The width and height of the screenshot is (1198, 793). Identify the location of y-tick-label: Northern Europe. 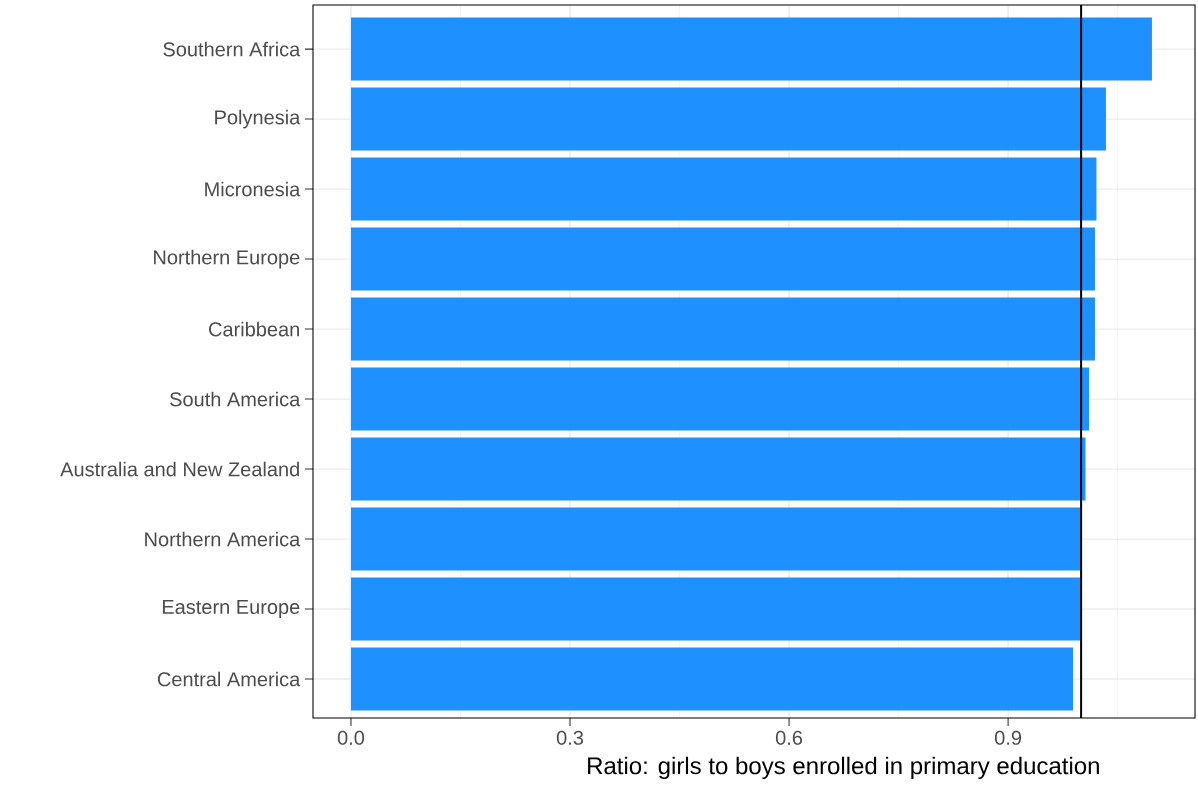
(227, 259).